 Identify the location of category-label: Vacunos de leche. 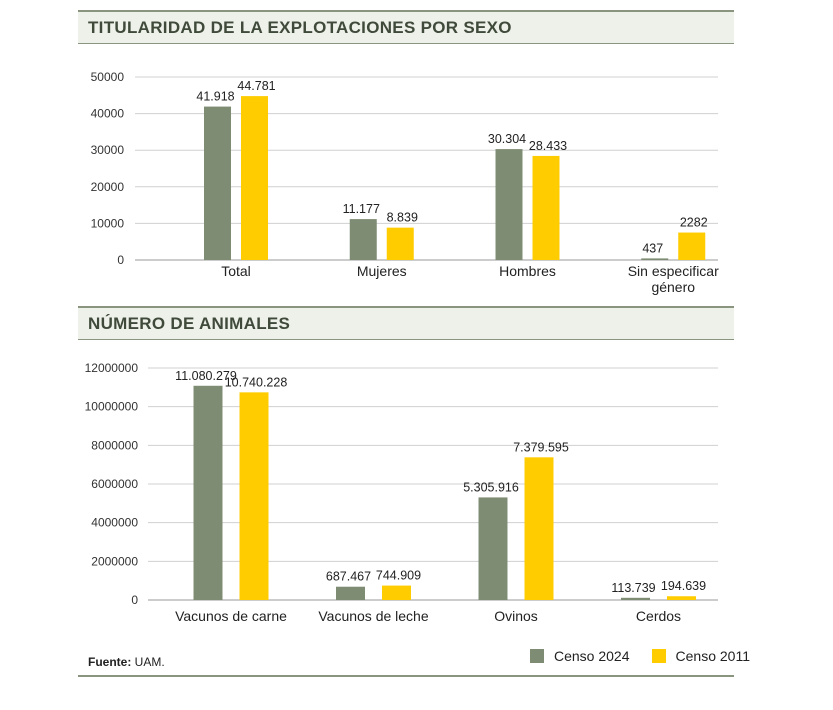
(373, 616).